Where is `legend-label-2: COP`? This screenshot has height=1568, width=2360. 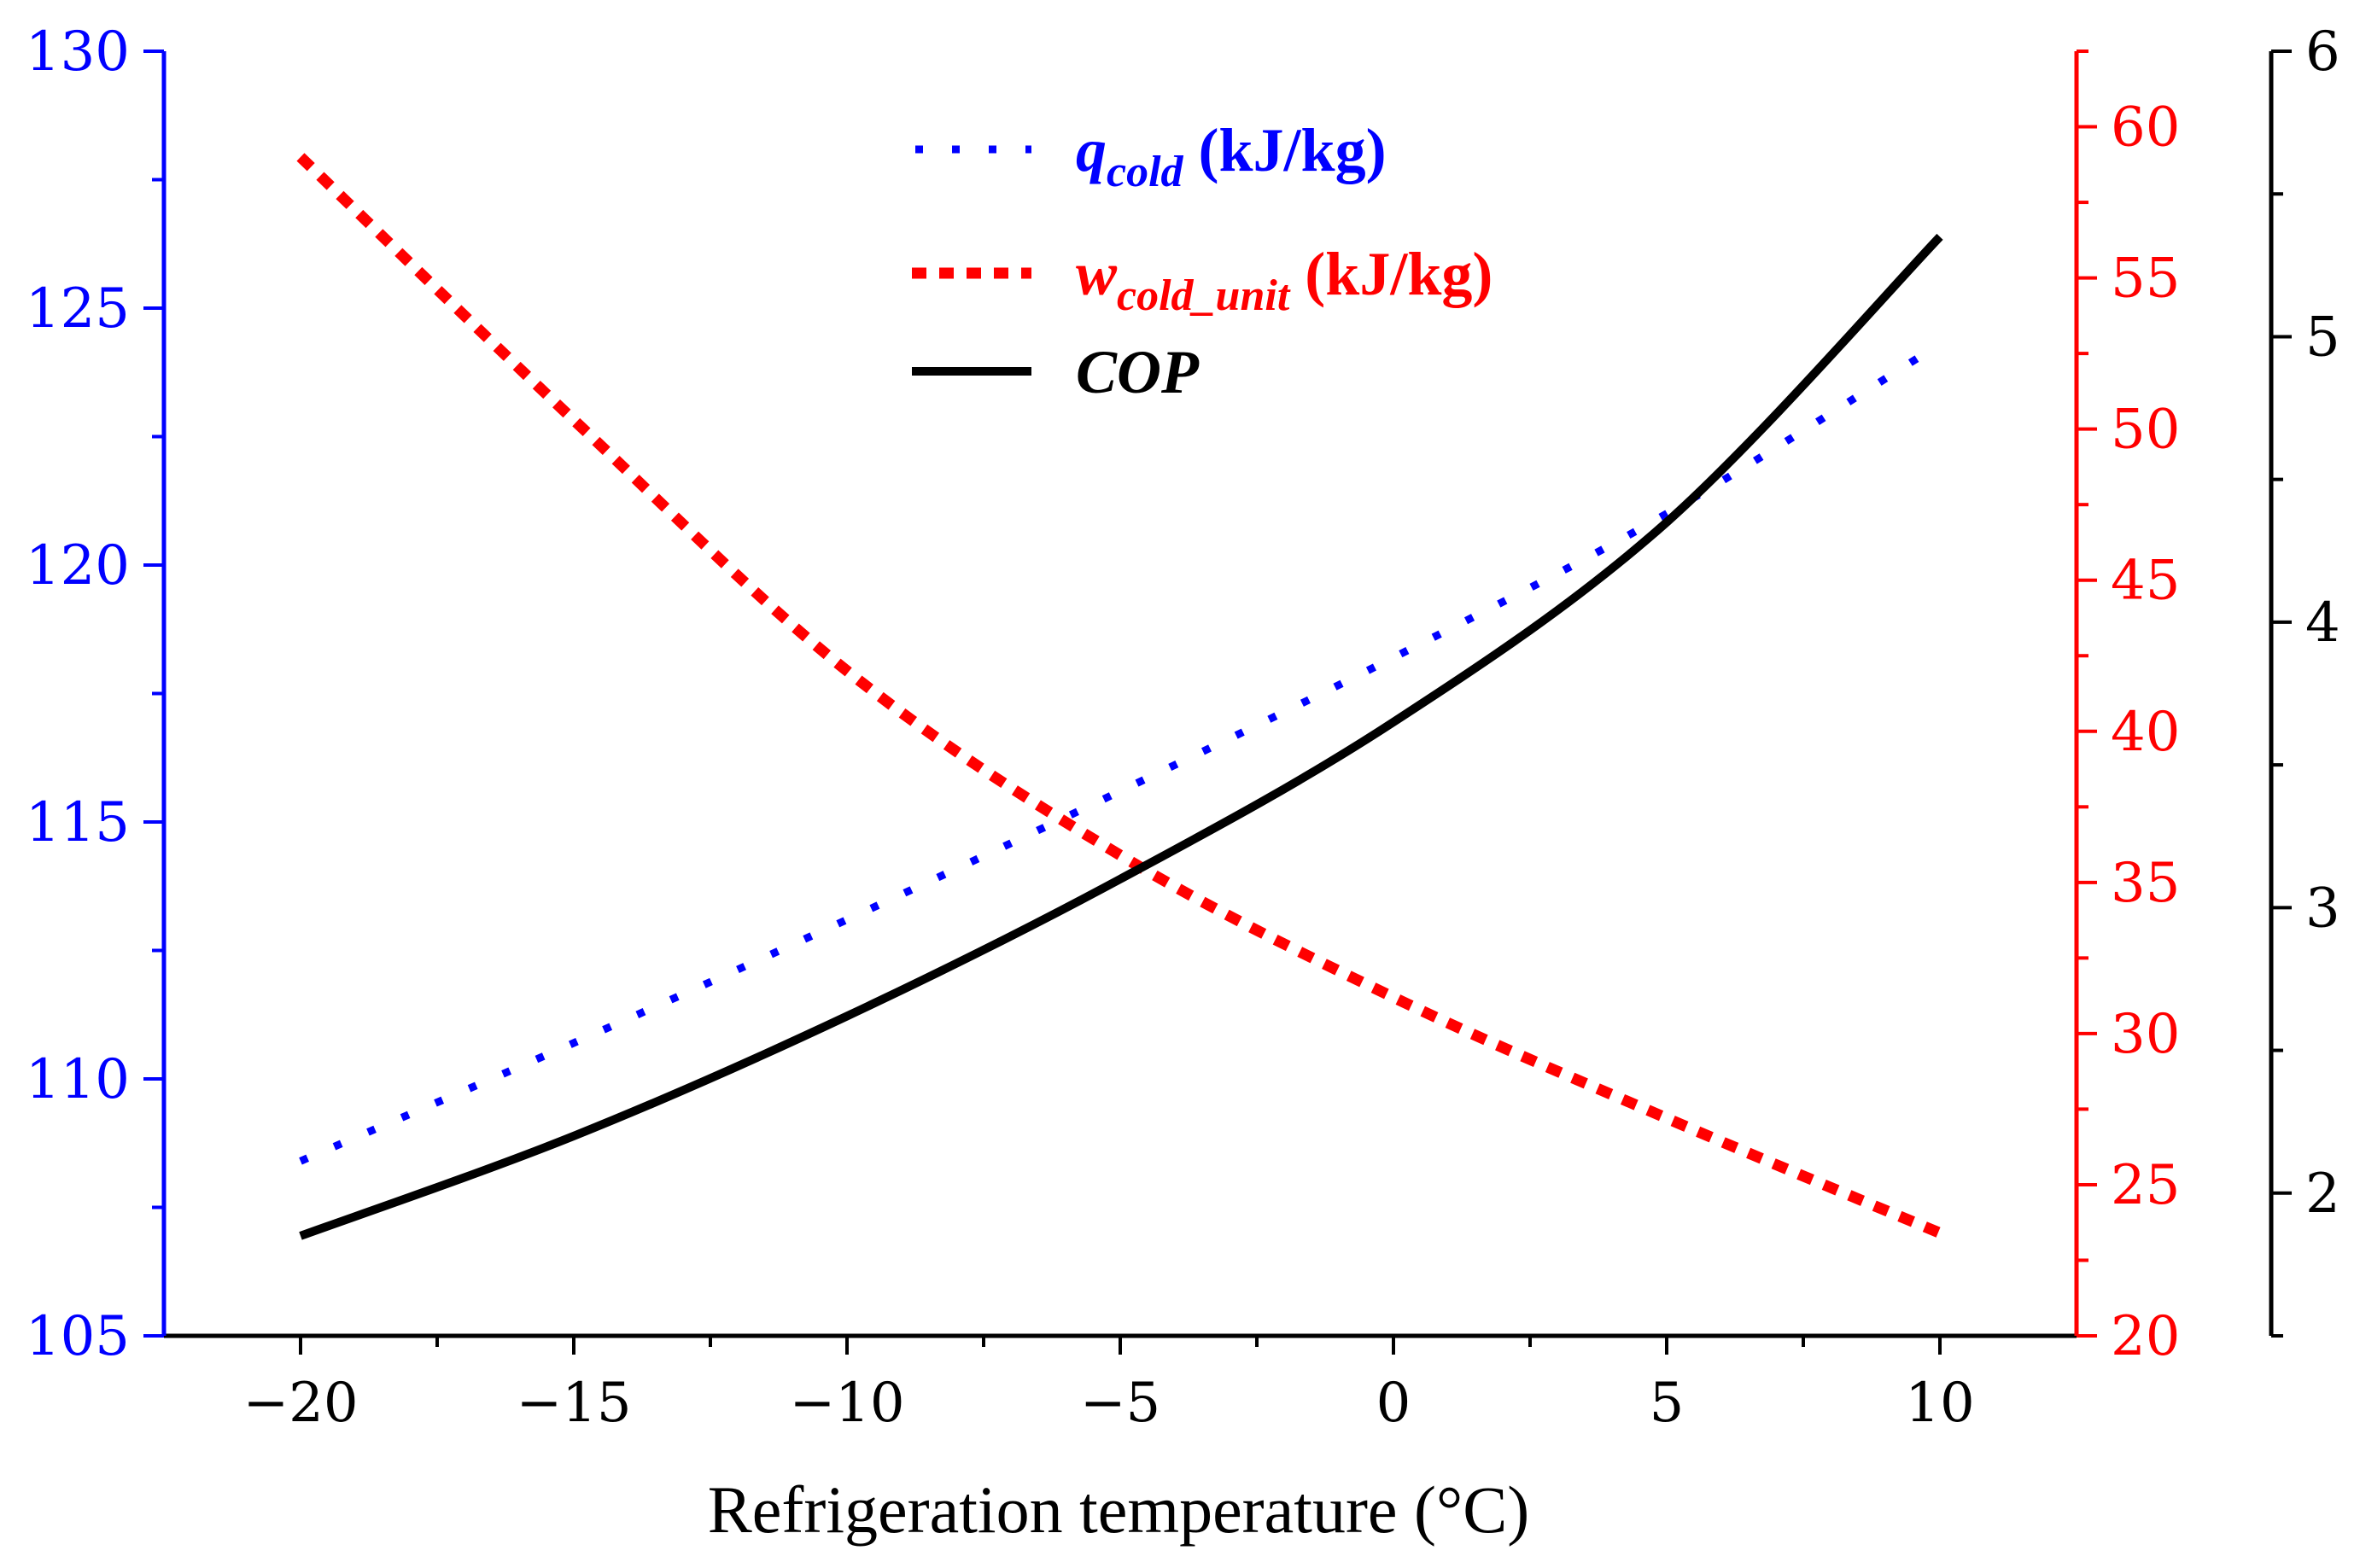
legend-label-2: COP is located at coordinates (1138, 372).